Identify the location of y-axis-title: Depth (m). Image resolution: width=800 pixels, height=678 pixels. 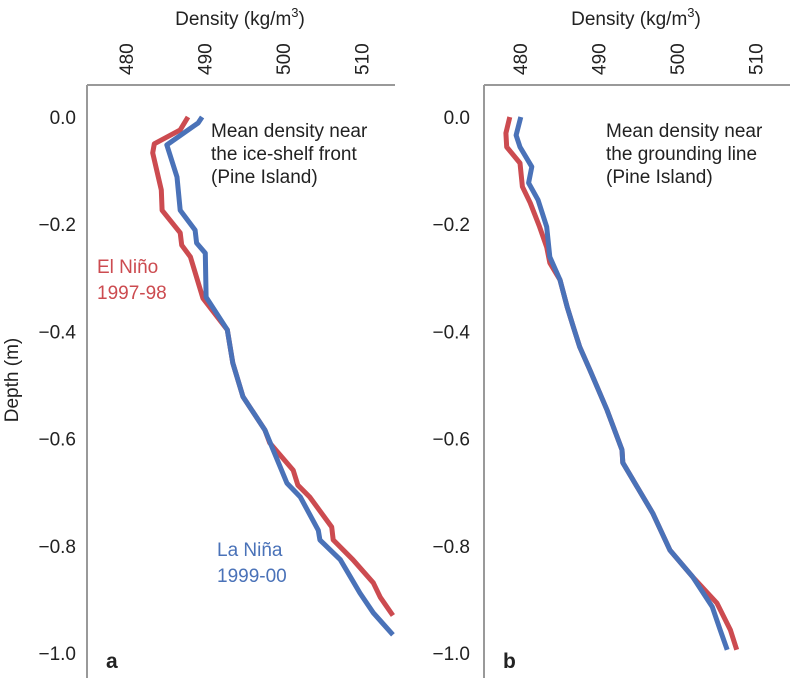
(12, 380).